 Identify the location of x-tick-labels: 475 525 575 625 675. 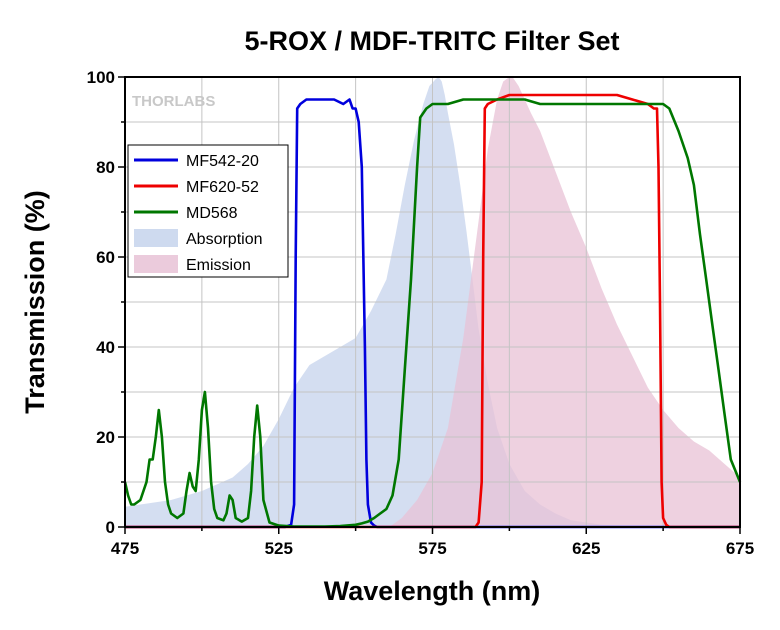
(432, 548).